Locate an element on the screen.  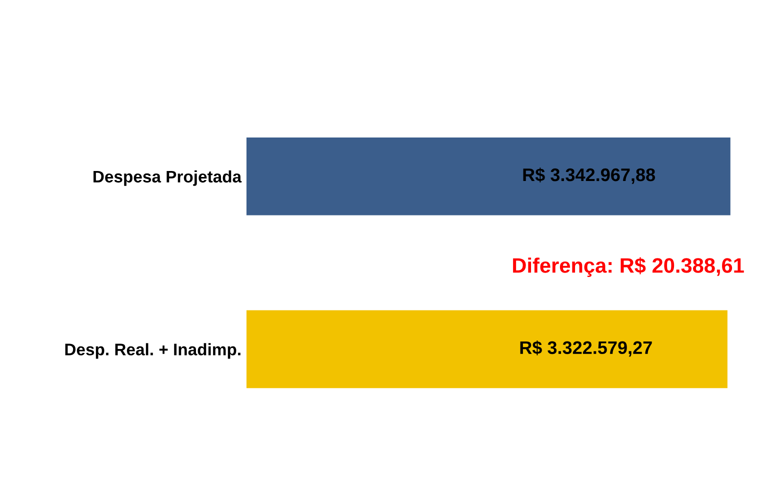
y-tick-label: Desp. Real. + Inadimp. is located at coordinates (152, 351).